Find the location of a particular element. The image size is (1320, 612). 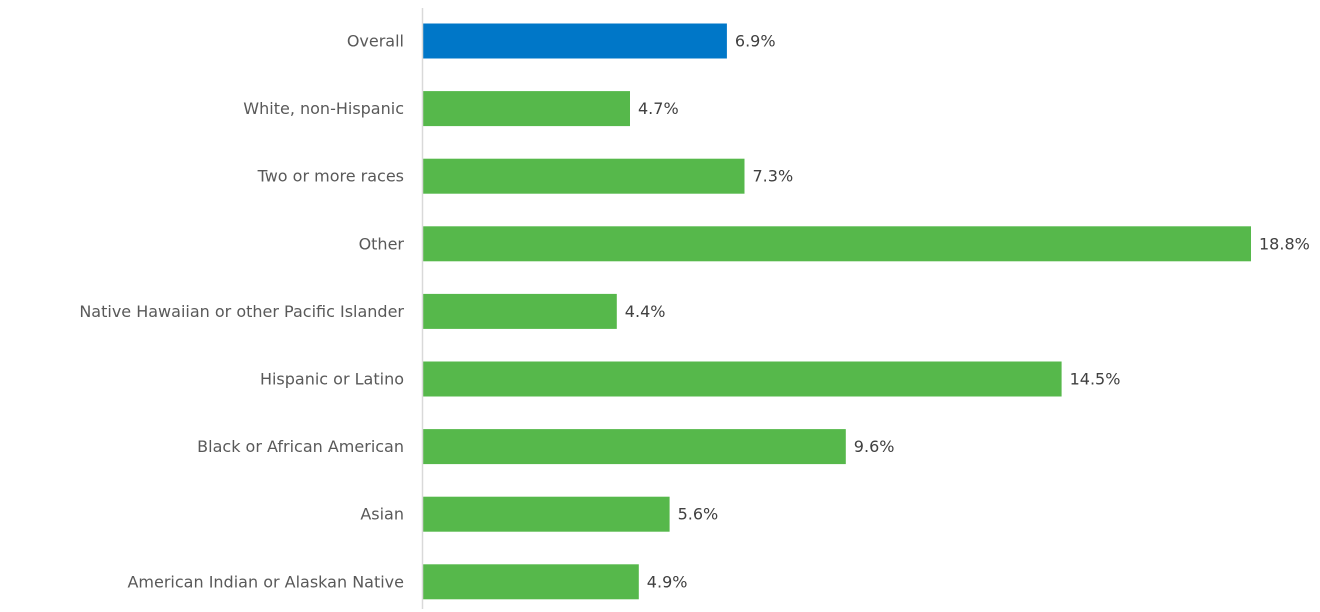

value-label: 7.3% is located at coordinates (773, 176).